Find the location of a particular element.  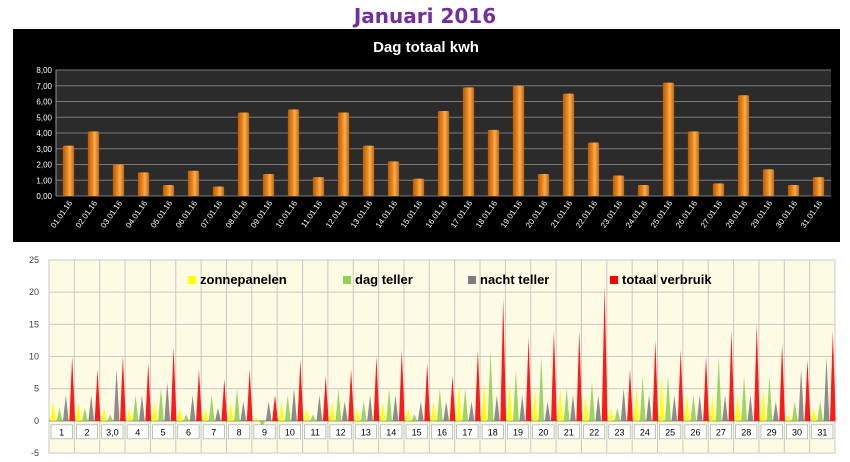

x-tick-label: 30.01.16 is located at coordinates (787, 214).